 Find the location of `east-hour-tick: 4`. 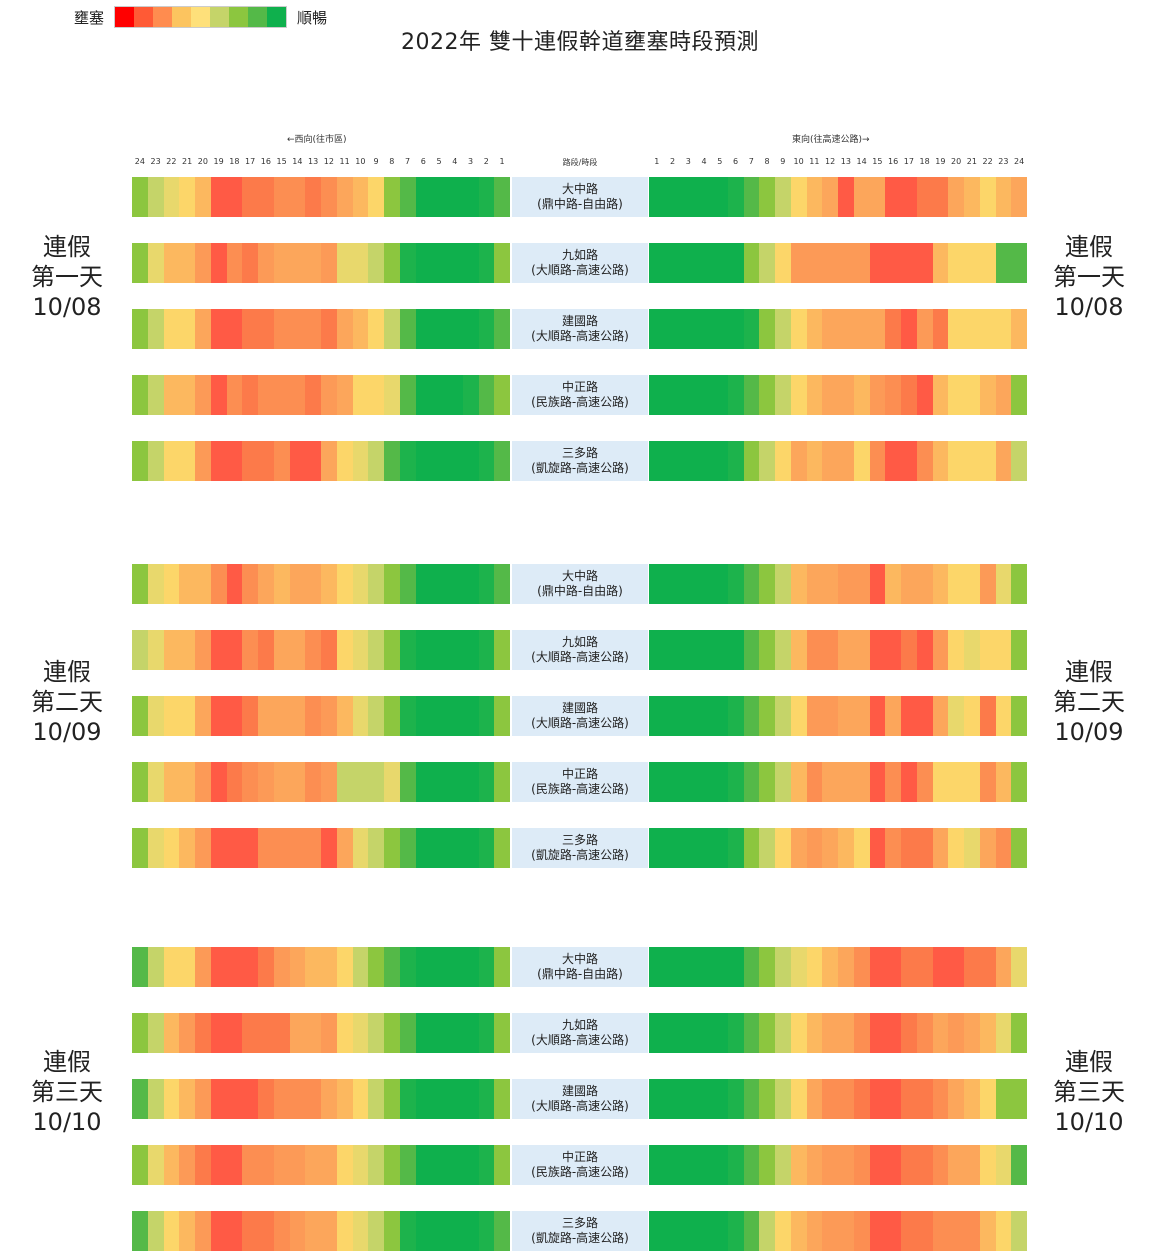

east-hour-tick: 4 is located at coordinates (704, 161).